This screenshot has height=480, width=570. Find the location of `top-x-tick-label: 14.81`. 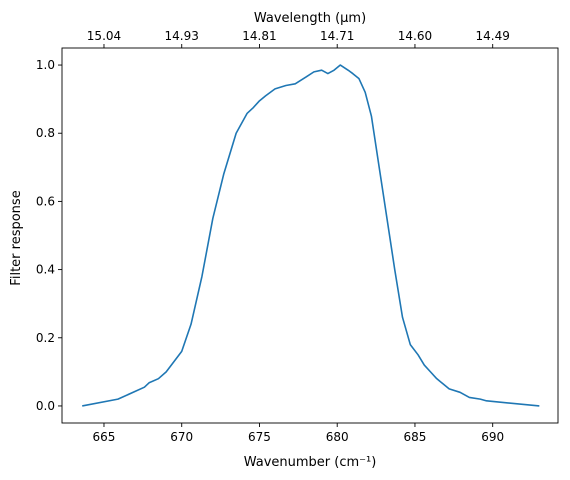

top-x-tick-label: 14.81 is located at coordinates (259, 36).